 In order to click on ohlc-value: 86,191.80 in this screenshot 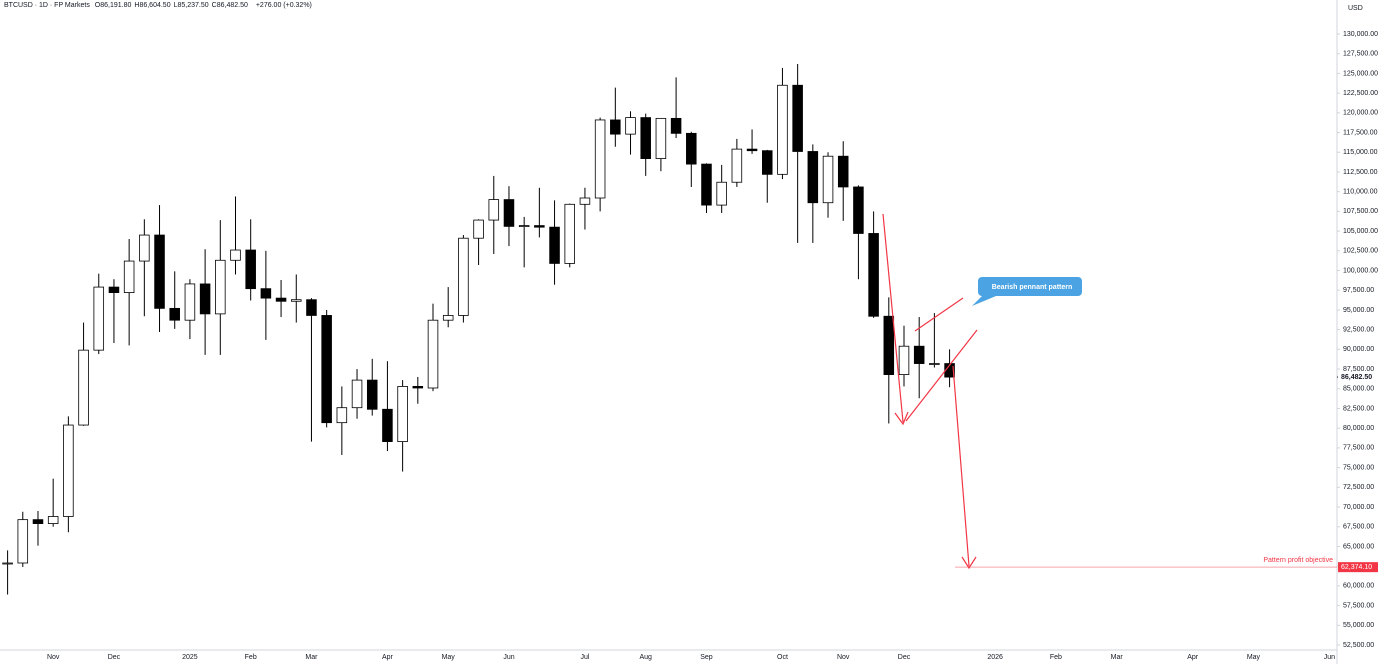, I will do `click(116, 5)`.